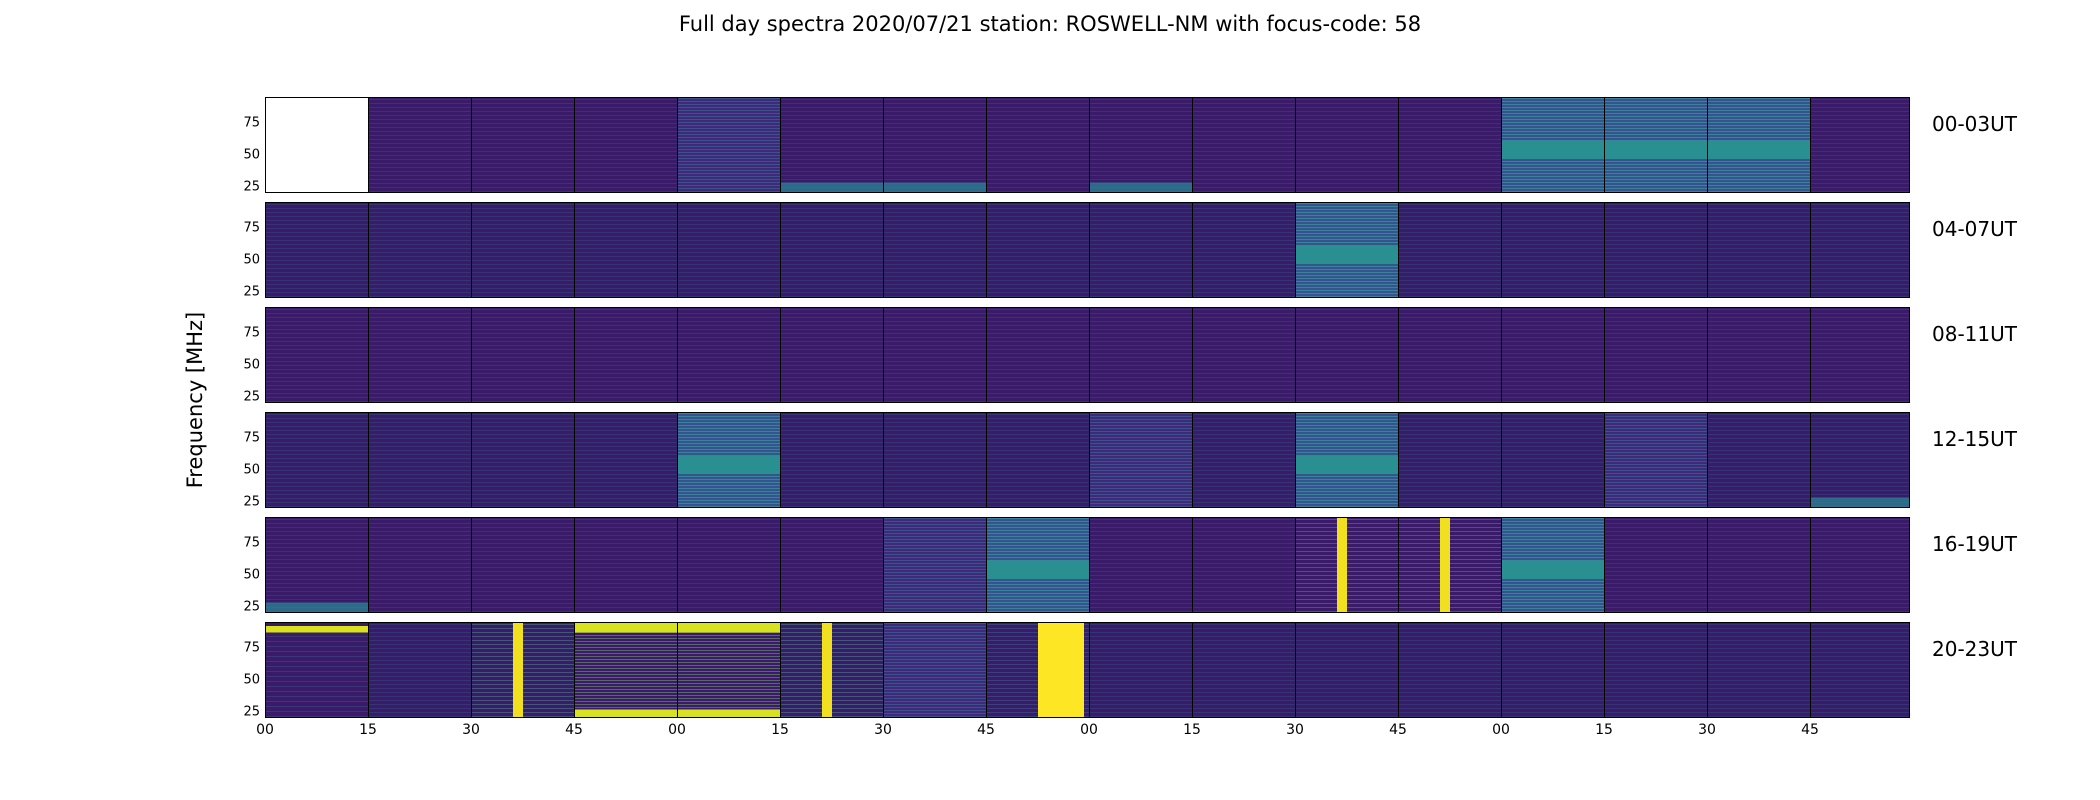 Image resolution: width=2100 pixels, height=800 pixels. What do you see at coordinates (1974, 439) in the screenshot?
I see `row-time-label: 12-15UT` at bounding box center [1974, 439].